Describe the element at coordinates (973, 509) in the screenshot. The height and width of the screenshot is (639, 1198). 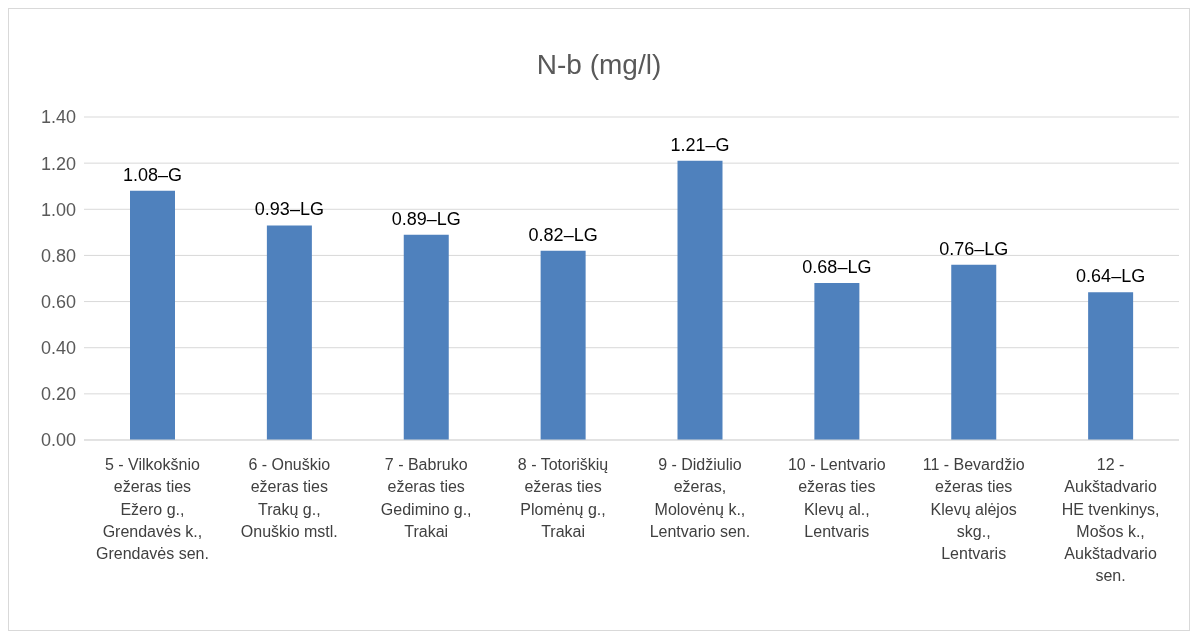
I see `x-tick-label: 11 - Bevardžio ežeras ties Klevų alėjos skg., Lentvaris` at that location.